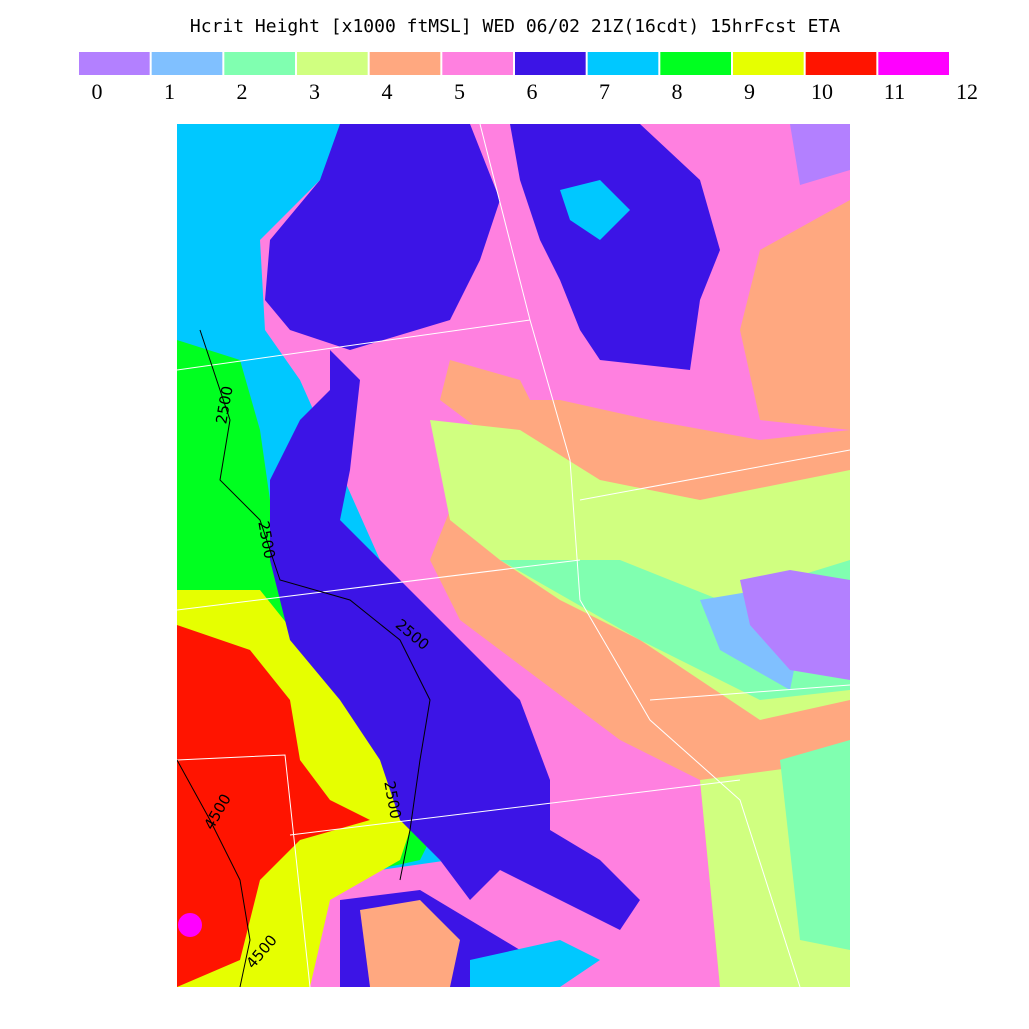 This screenshot has height=1029, width=1029. What do you see at coordinates (459, 91) in the screenshot?
I see `colorbar-tick-label: 5` at bounding box center [459, 91].